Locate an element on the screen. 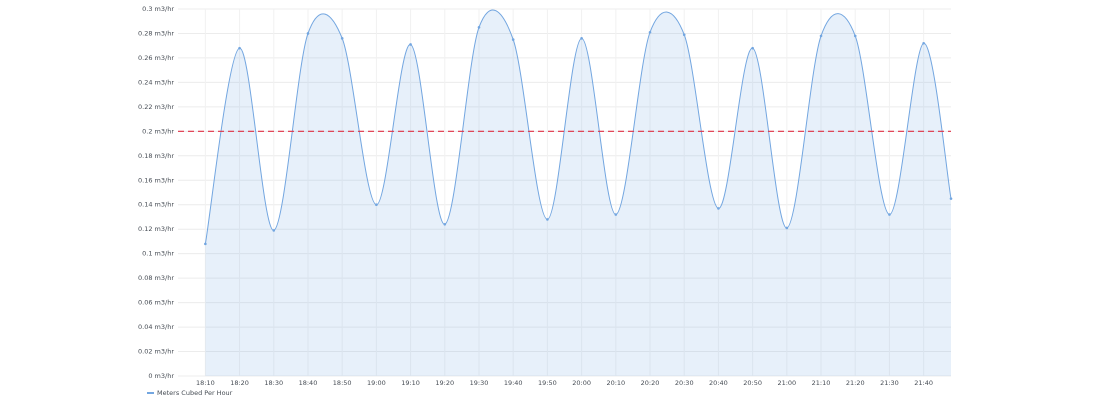 The width and height of the screenshot is (1100, 404). y-tick-label: 0.3 m3/hr is located at coordinates (158, 9).